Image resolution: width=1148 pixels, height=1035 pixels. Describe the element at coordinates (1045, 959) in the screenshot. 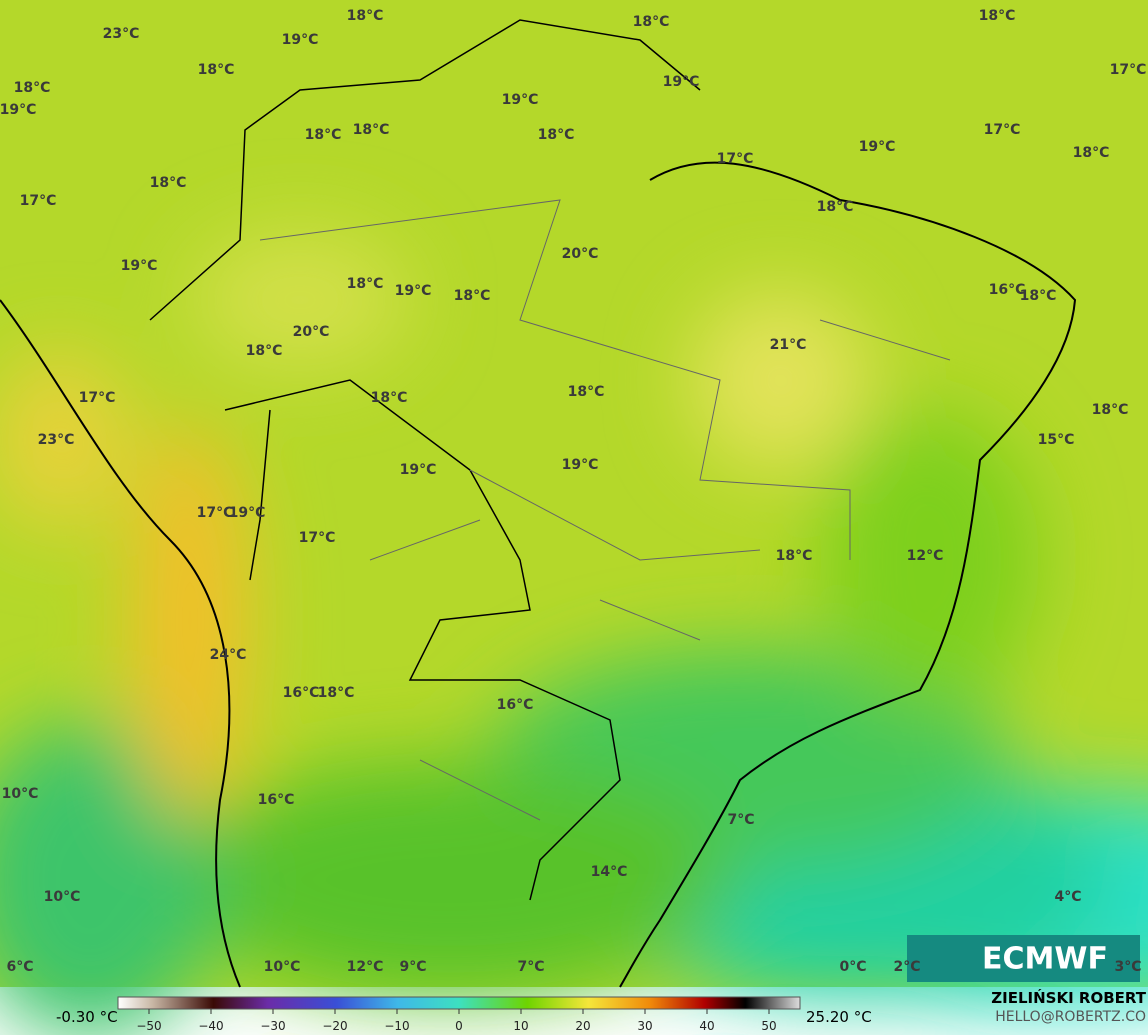

I see `logo: ECMWF` at that location.